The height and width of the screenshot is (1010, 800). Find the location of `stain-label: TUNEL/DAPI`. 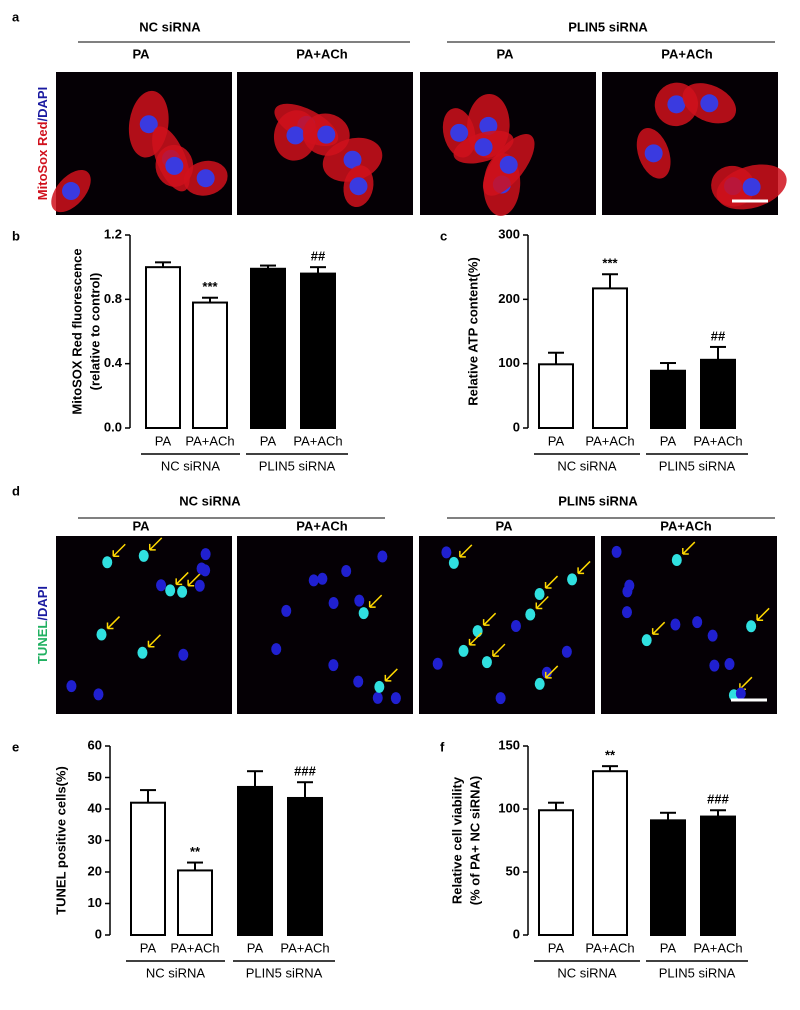

stain-label: TUNEL/DAPI is located at coordinates (42, 625).